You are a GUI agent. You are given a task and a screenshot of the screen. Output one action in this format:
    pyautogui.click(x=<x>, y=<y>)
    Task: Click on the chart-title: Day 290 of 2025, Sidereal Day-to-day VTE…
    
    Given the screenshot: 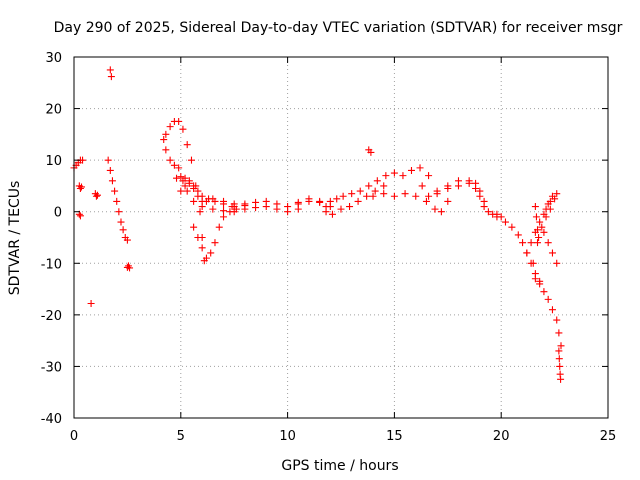 What is the action you would take?
    pyautogui.click(x=338, y=28)
    